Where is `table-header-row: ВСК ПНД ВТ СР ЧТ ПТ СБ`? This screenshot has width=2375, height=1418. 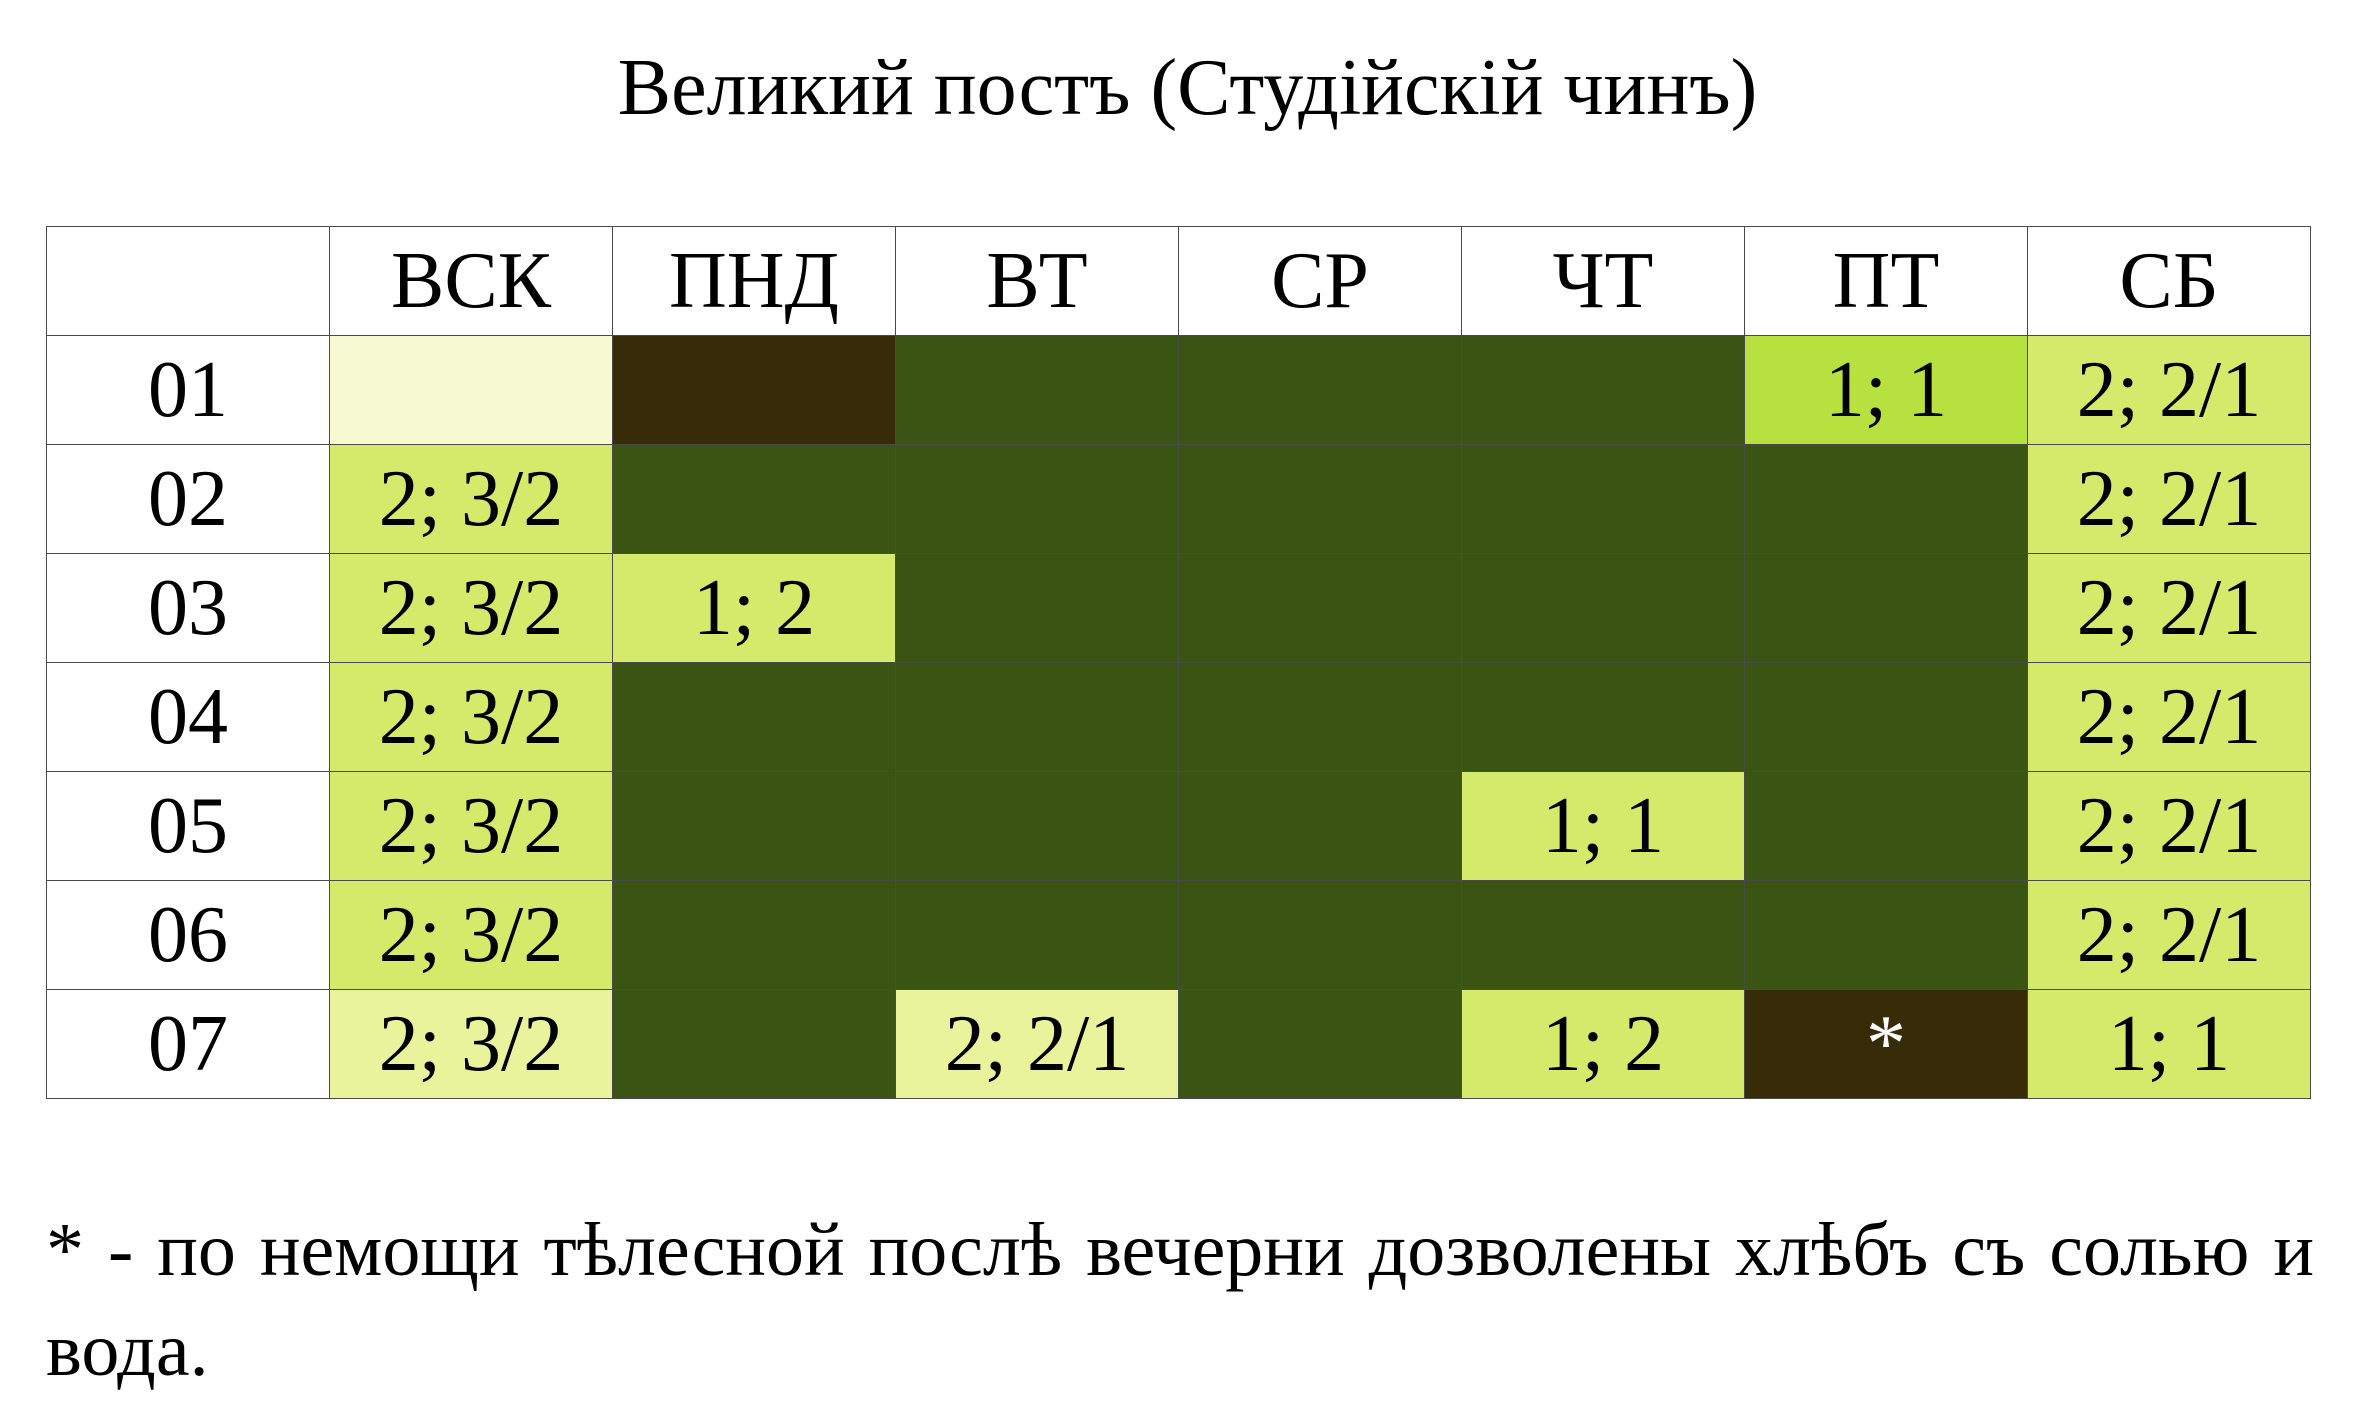
table-header-row: ВСК ПНД ВТ СР ЧТ ПТ СБ is located at coordinates (1178, 281).